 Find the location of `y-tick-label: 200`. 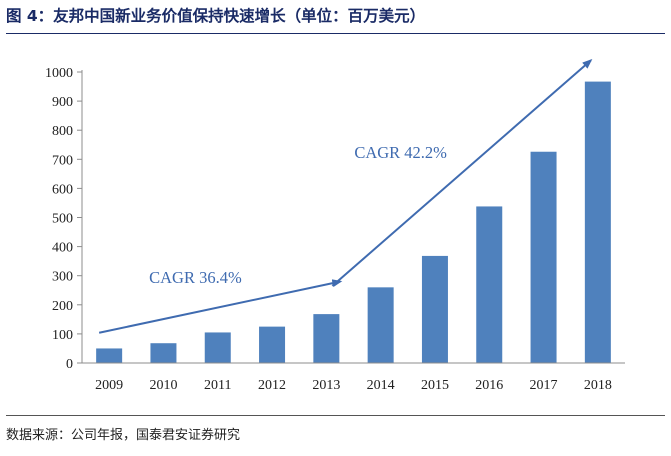

y-tick-label: 200 is located at coordinates (62, 306).